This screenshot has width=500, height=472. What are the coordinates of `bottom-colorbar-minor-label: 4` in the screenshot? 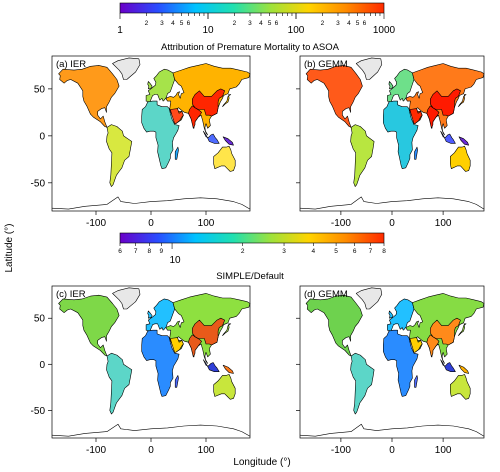 It's located at (314, 251).